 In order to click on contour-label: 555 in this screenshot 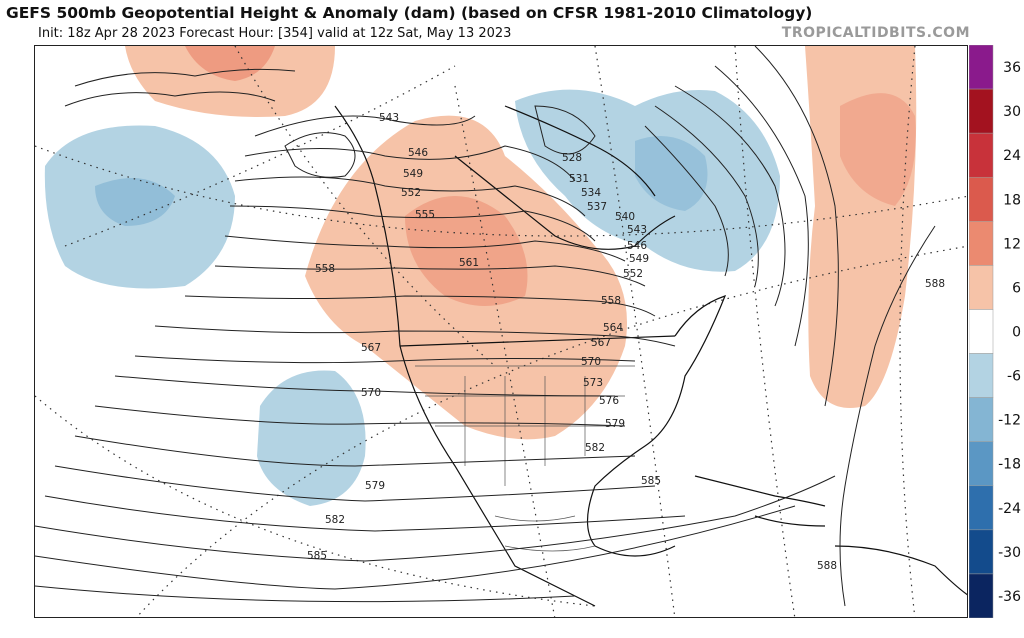, I will do `click(425, 215)`.